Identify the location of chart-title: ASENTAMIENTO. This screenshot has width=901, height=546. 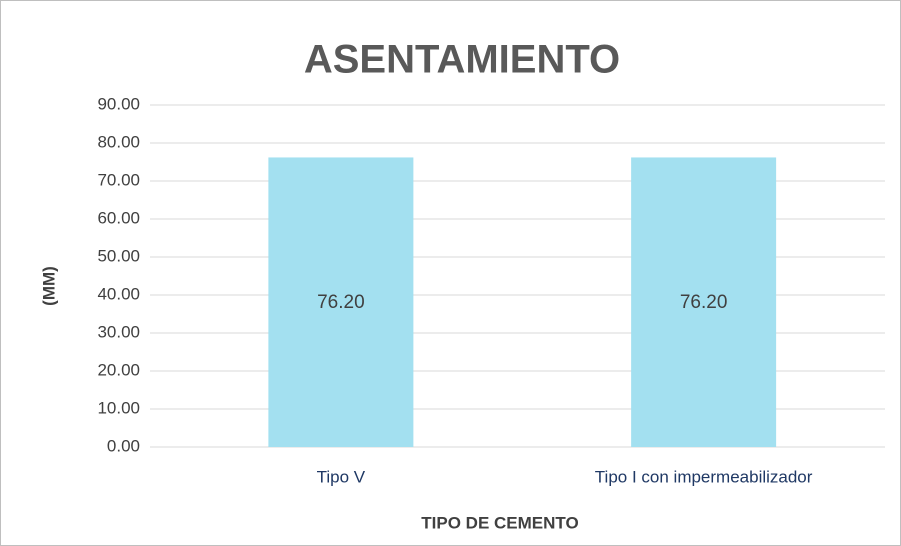
(462, 60).